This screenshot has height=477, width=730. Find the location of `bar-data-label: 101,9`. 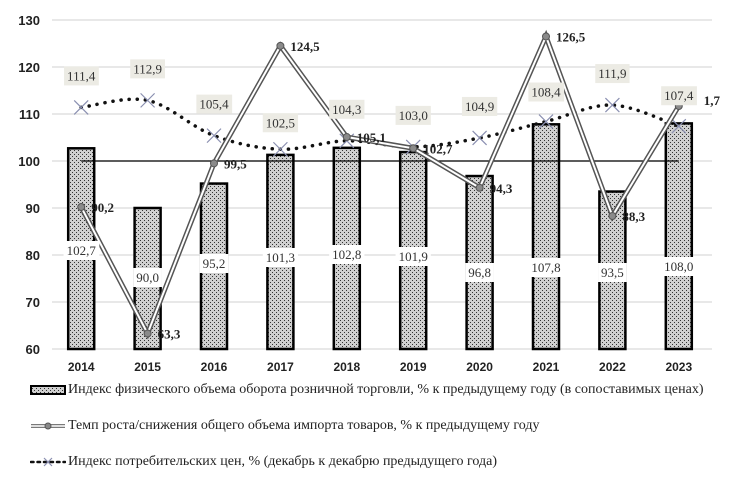

bar-data-label: 101,9 is located at coordinates (413, 256).